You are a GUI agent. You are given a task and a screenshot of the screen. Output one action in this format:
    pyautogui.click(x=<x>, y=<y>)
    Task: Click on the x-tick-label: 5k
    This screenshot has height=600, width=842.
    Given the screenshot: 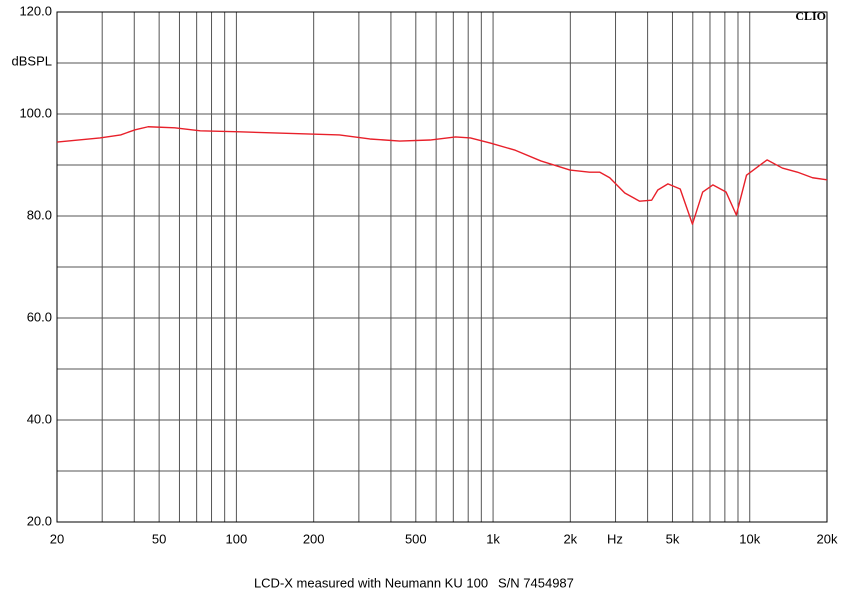 What is the action you would take?
    pyautogui.click(x=673, y=538)
    